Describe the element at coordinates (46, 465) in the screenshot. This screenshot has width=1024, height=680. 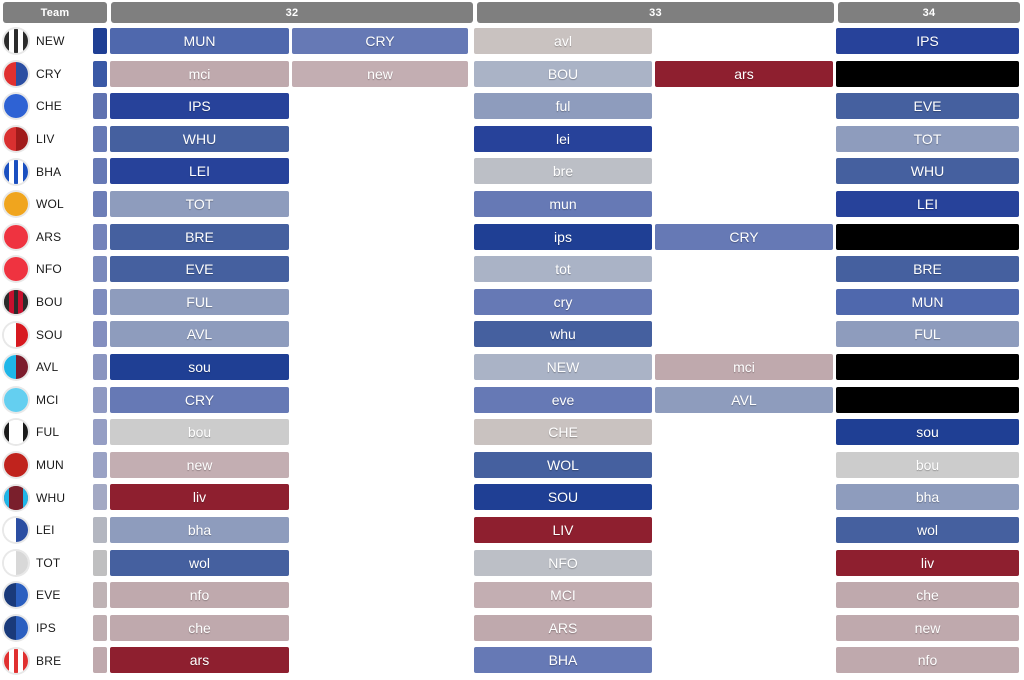
I see `team-cell-mun: MUN` at that location.